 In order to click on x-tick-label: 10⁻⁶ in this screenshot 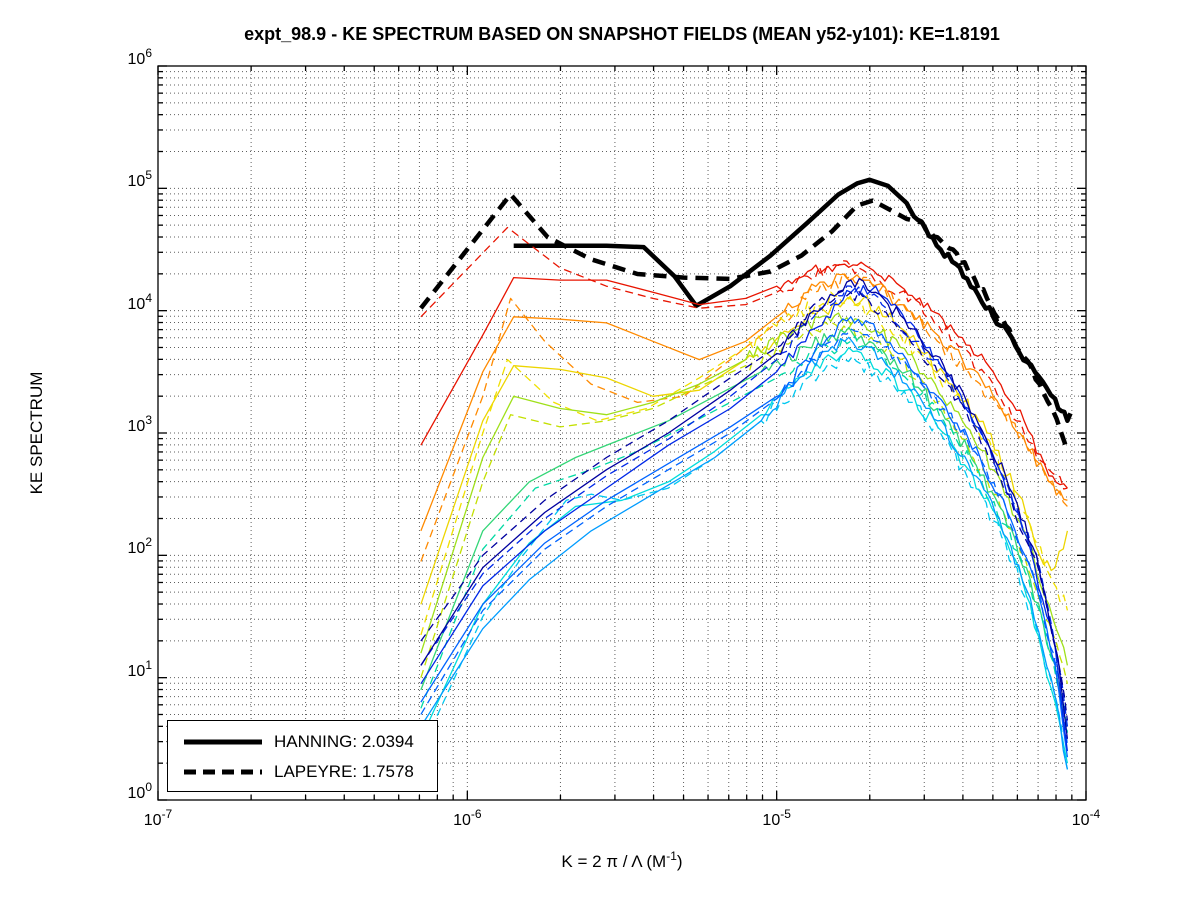, I will do `click(467, 818)`.